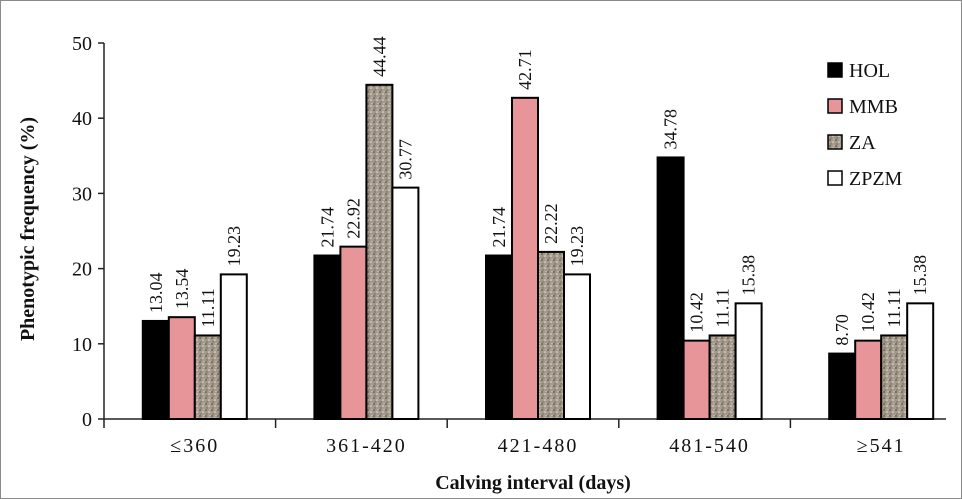 The image size is (962, 499). I want to click on x-tick-label: ≤360, so click(194, 446).